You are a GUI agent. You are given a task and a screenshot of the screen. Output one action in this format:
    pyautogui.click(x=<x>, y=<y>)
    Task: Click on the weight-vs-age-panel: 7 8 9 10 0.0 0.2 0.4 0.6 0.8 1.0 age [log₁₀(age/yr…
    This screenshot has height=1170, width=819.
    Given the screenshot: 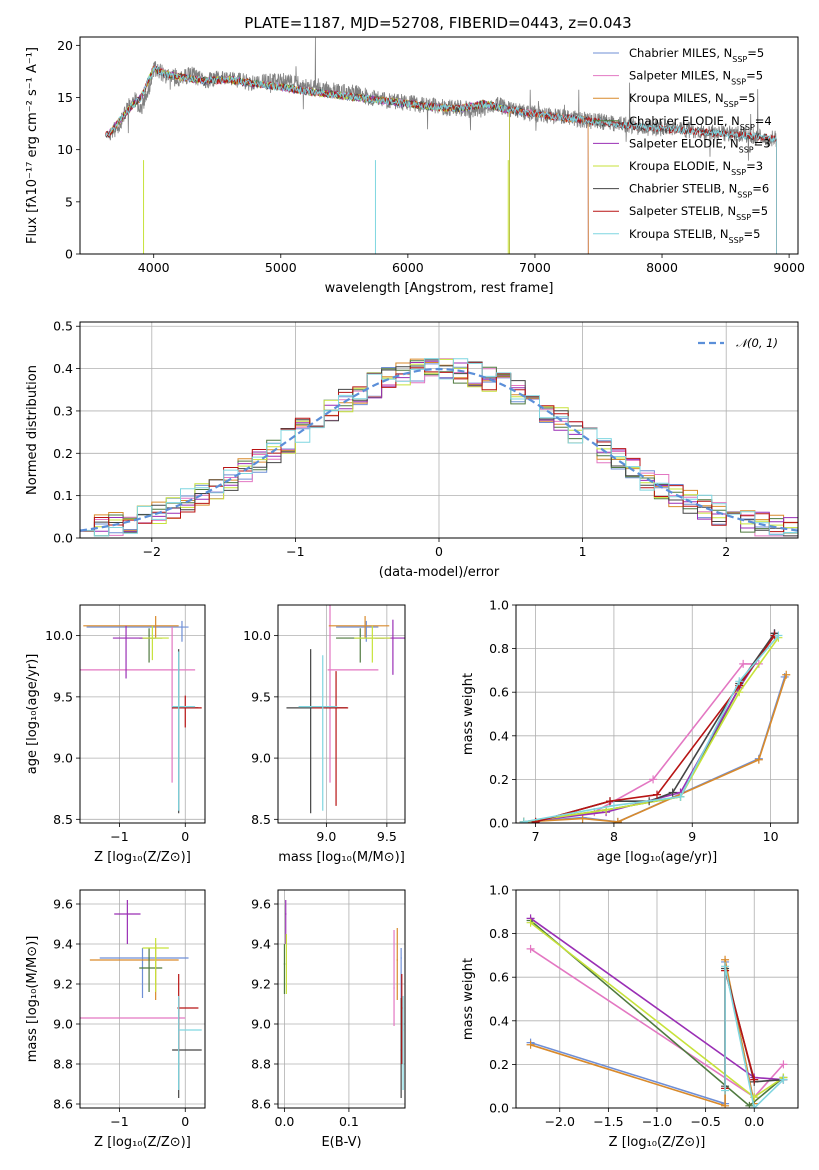 What is the action you would take?
    pyautogui.click(x=630, y=731)
    